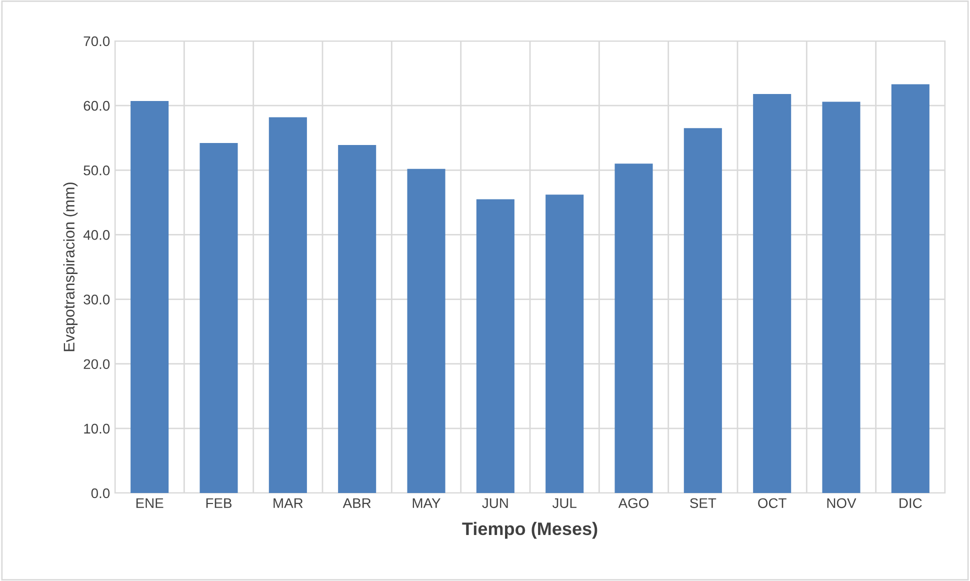 Image resolution: width=970 pixels, height=581 pixels. What do you see at coordinates (356, 503) in the screenshot?
I see `x-tick-label: ABR` at bounding box center [356, 503].